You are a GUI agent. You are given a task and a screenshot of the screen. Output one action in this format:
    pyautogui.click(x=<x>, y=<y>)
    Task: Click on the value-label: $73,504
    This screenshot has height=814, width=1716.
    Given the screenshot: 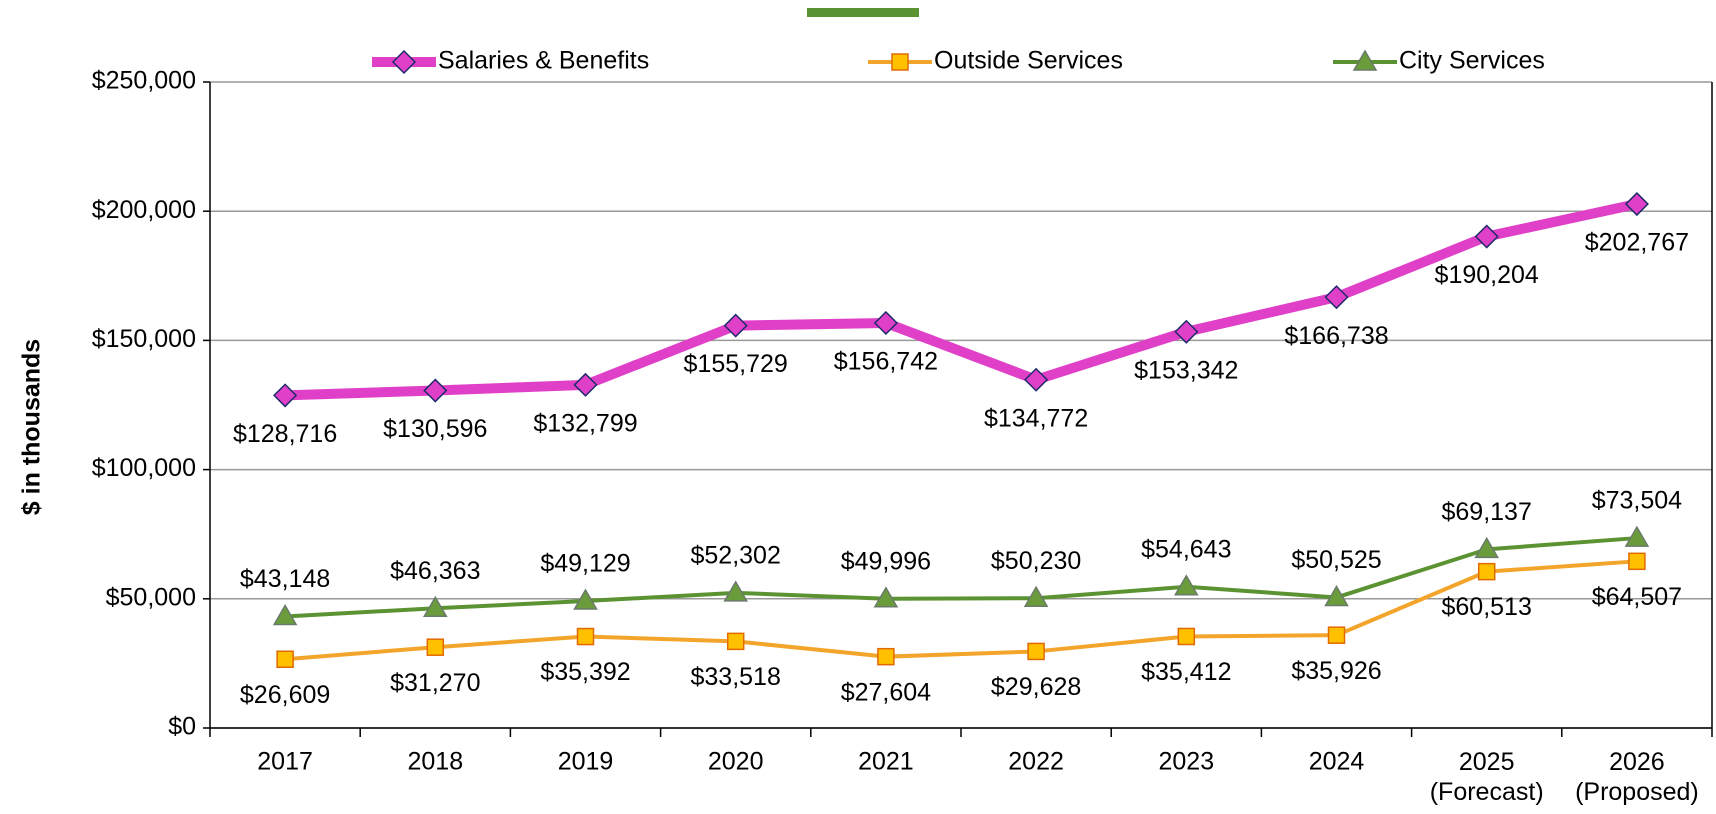 What is the action you would take?
    pyautogui.click(x=1637, y=501)
    